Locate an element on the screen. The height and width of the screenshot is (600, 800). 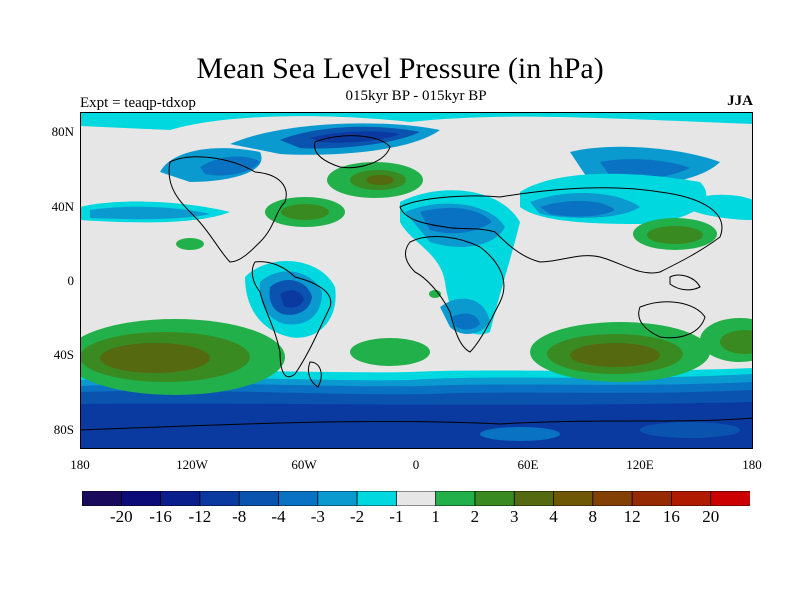
experiment-label: Expt = teaqp-tdxop is located at coordinates (138, 103).